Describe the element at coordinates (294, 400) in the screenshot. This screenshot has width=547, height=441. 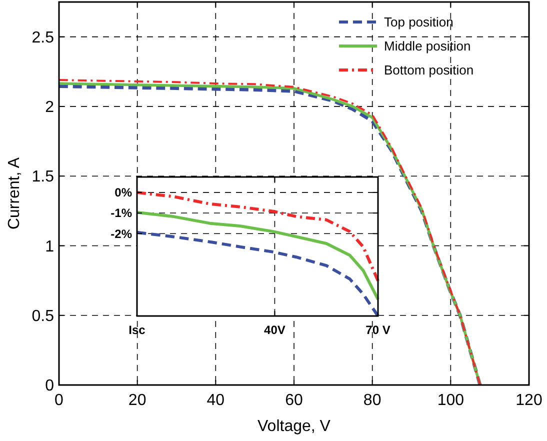
I see `x-tick-label: 60` at that location.